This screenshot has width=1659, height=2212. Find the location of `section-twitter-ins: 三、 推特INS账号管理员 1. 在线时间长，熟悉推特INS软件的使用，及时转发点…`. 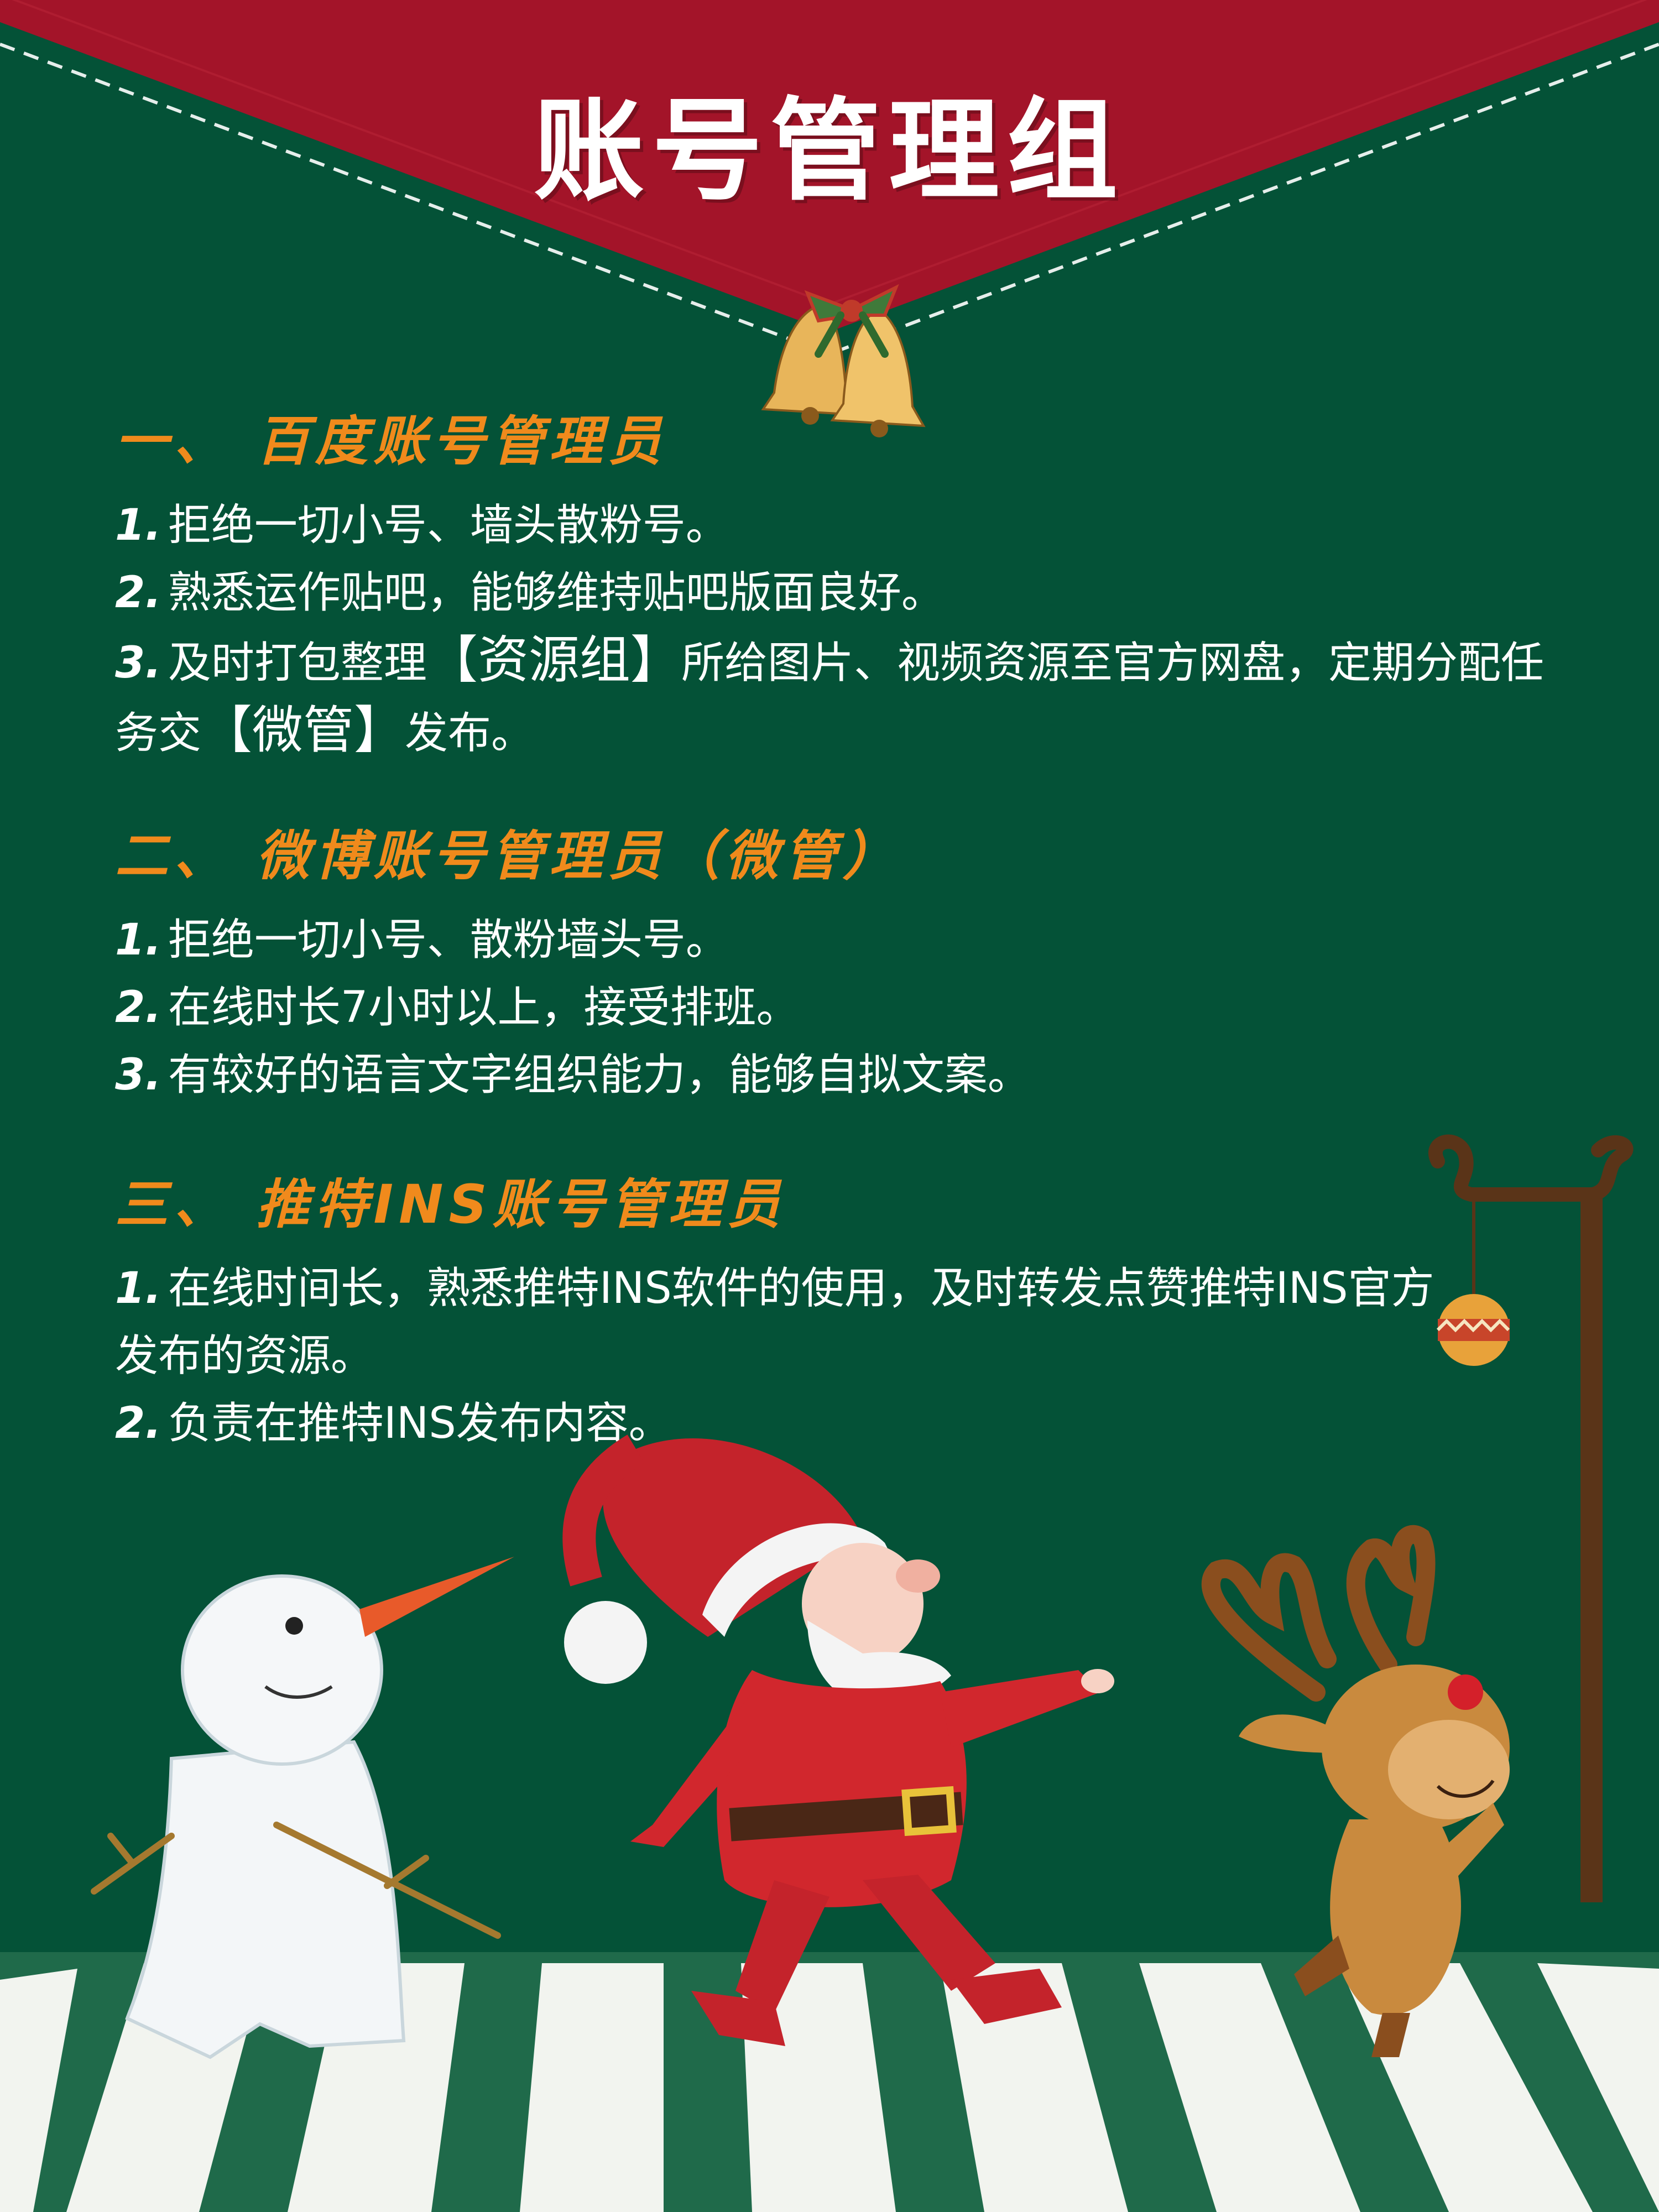

section-twitter-ins: 三、 推特INS账号管理员 1. 在线时间长，熟悉推特INS软件的使用，及时转发点… is located at coordinates (784, 1309).